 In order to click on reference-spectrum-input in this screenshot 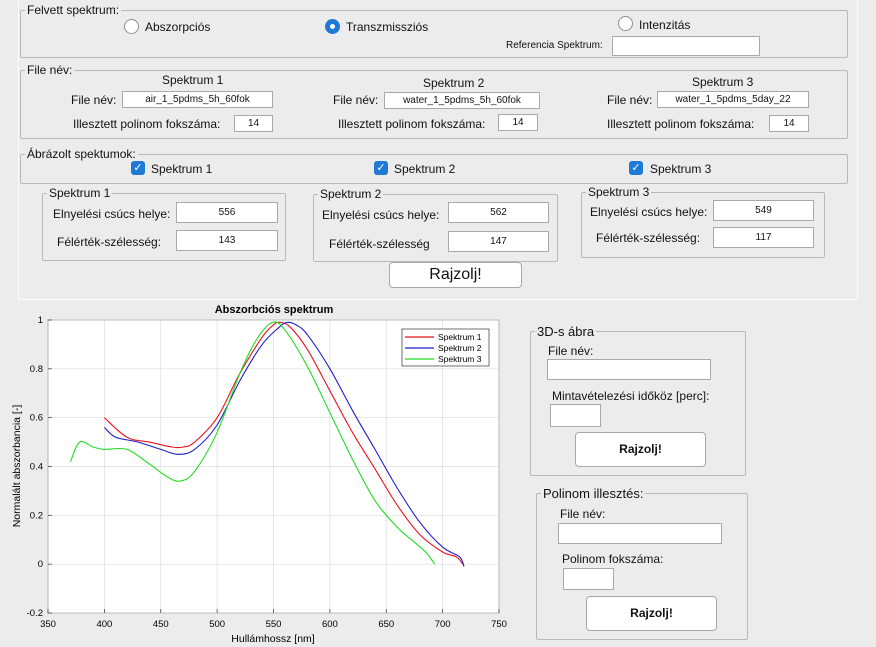, I will do `click(686, 46)`.